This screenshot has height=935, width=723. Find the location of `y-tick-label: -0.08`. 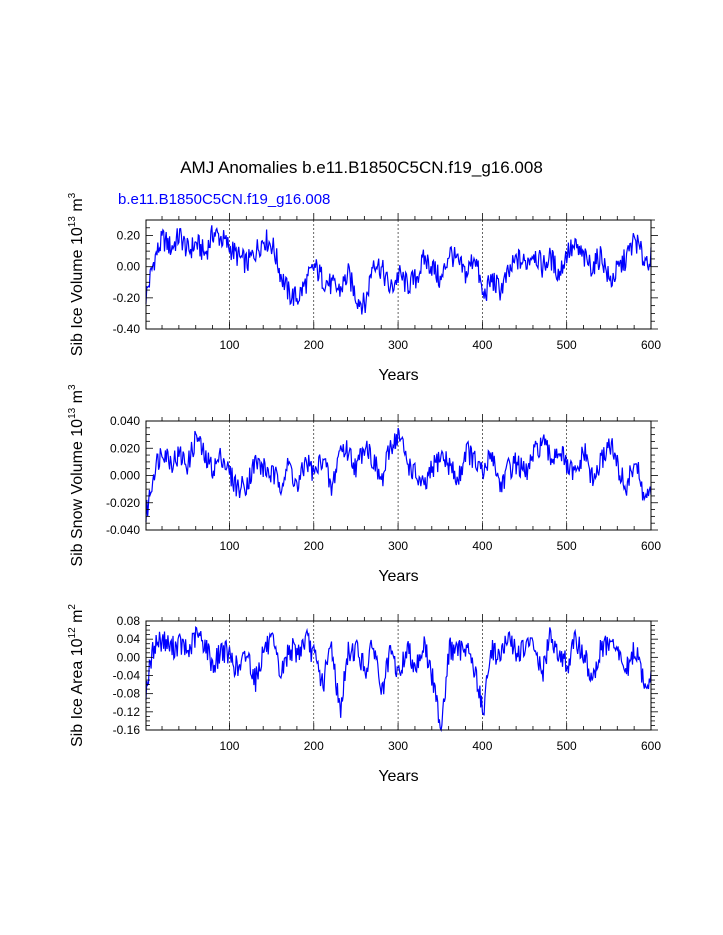

y-tick-label: -0.08 is located at coordinates (127, 694).